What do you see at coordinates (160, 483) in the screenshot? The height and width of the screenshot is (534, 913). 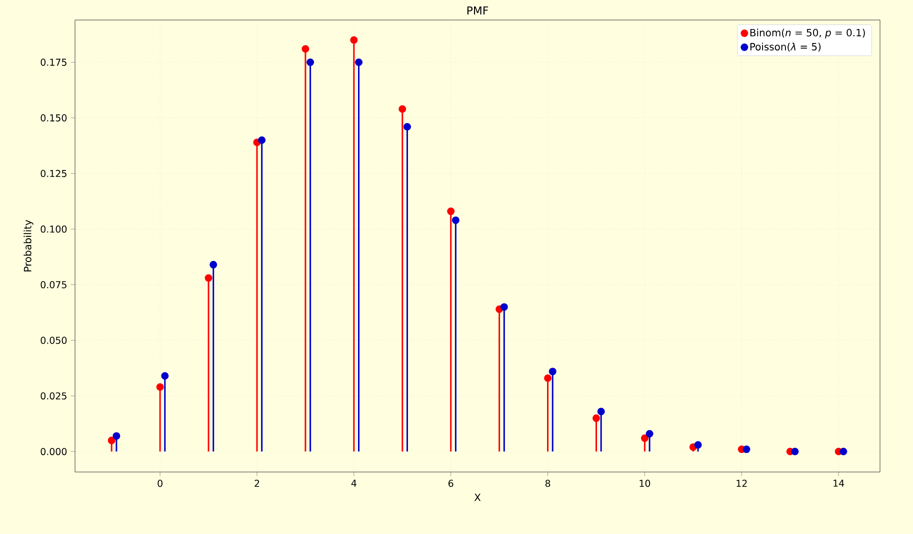 I see `x-tick-label: 0` at bounding box center [160, 483].